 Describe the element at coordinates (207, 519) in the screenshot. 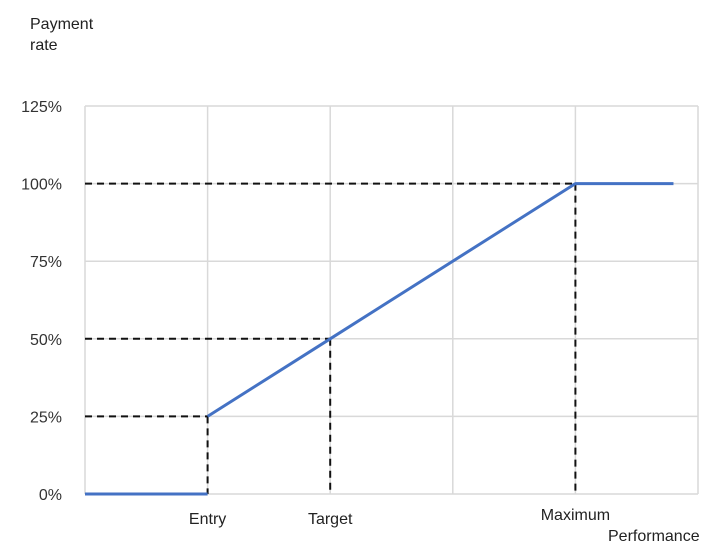

I see `x-tick-label: Entry` at that location.